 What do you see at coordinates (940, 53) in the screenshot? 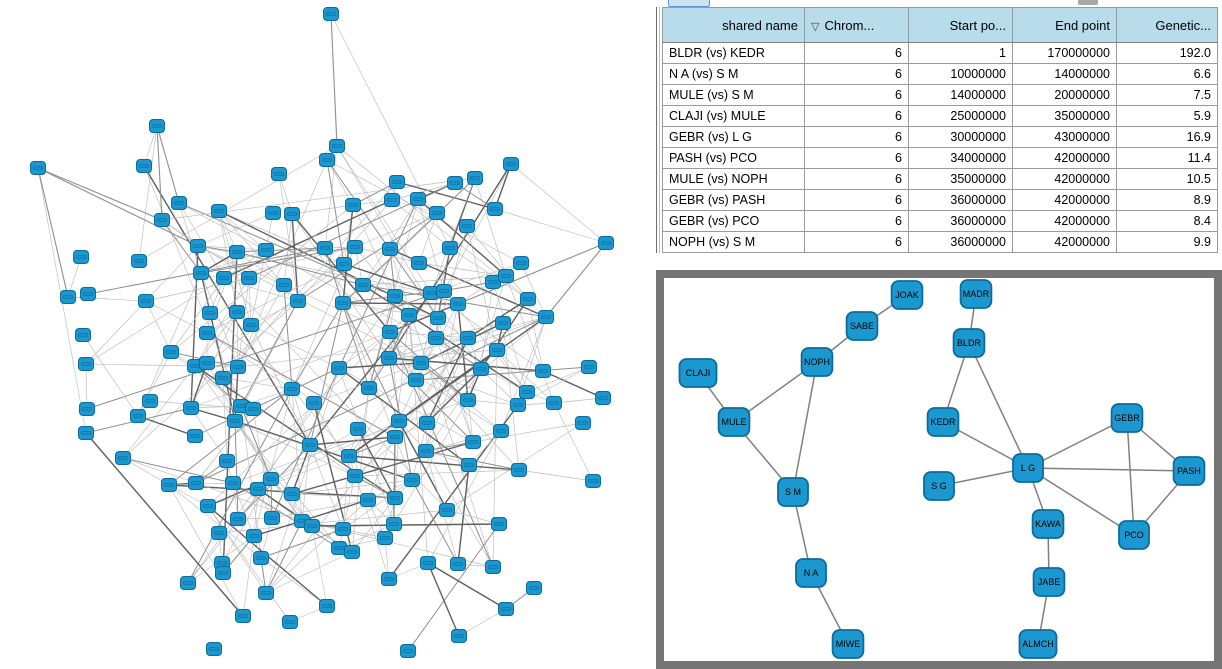
I see `table-row: BLDR (vs) KEDR 6 1 170000000 192.0` at bounding box center [940, 53].